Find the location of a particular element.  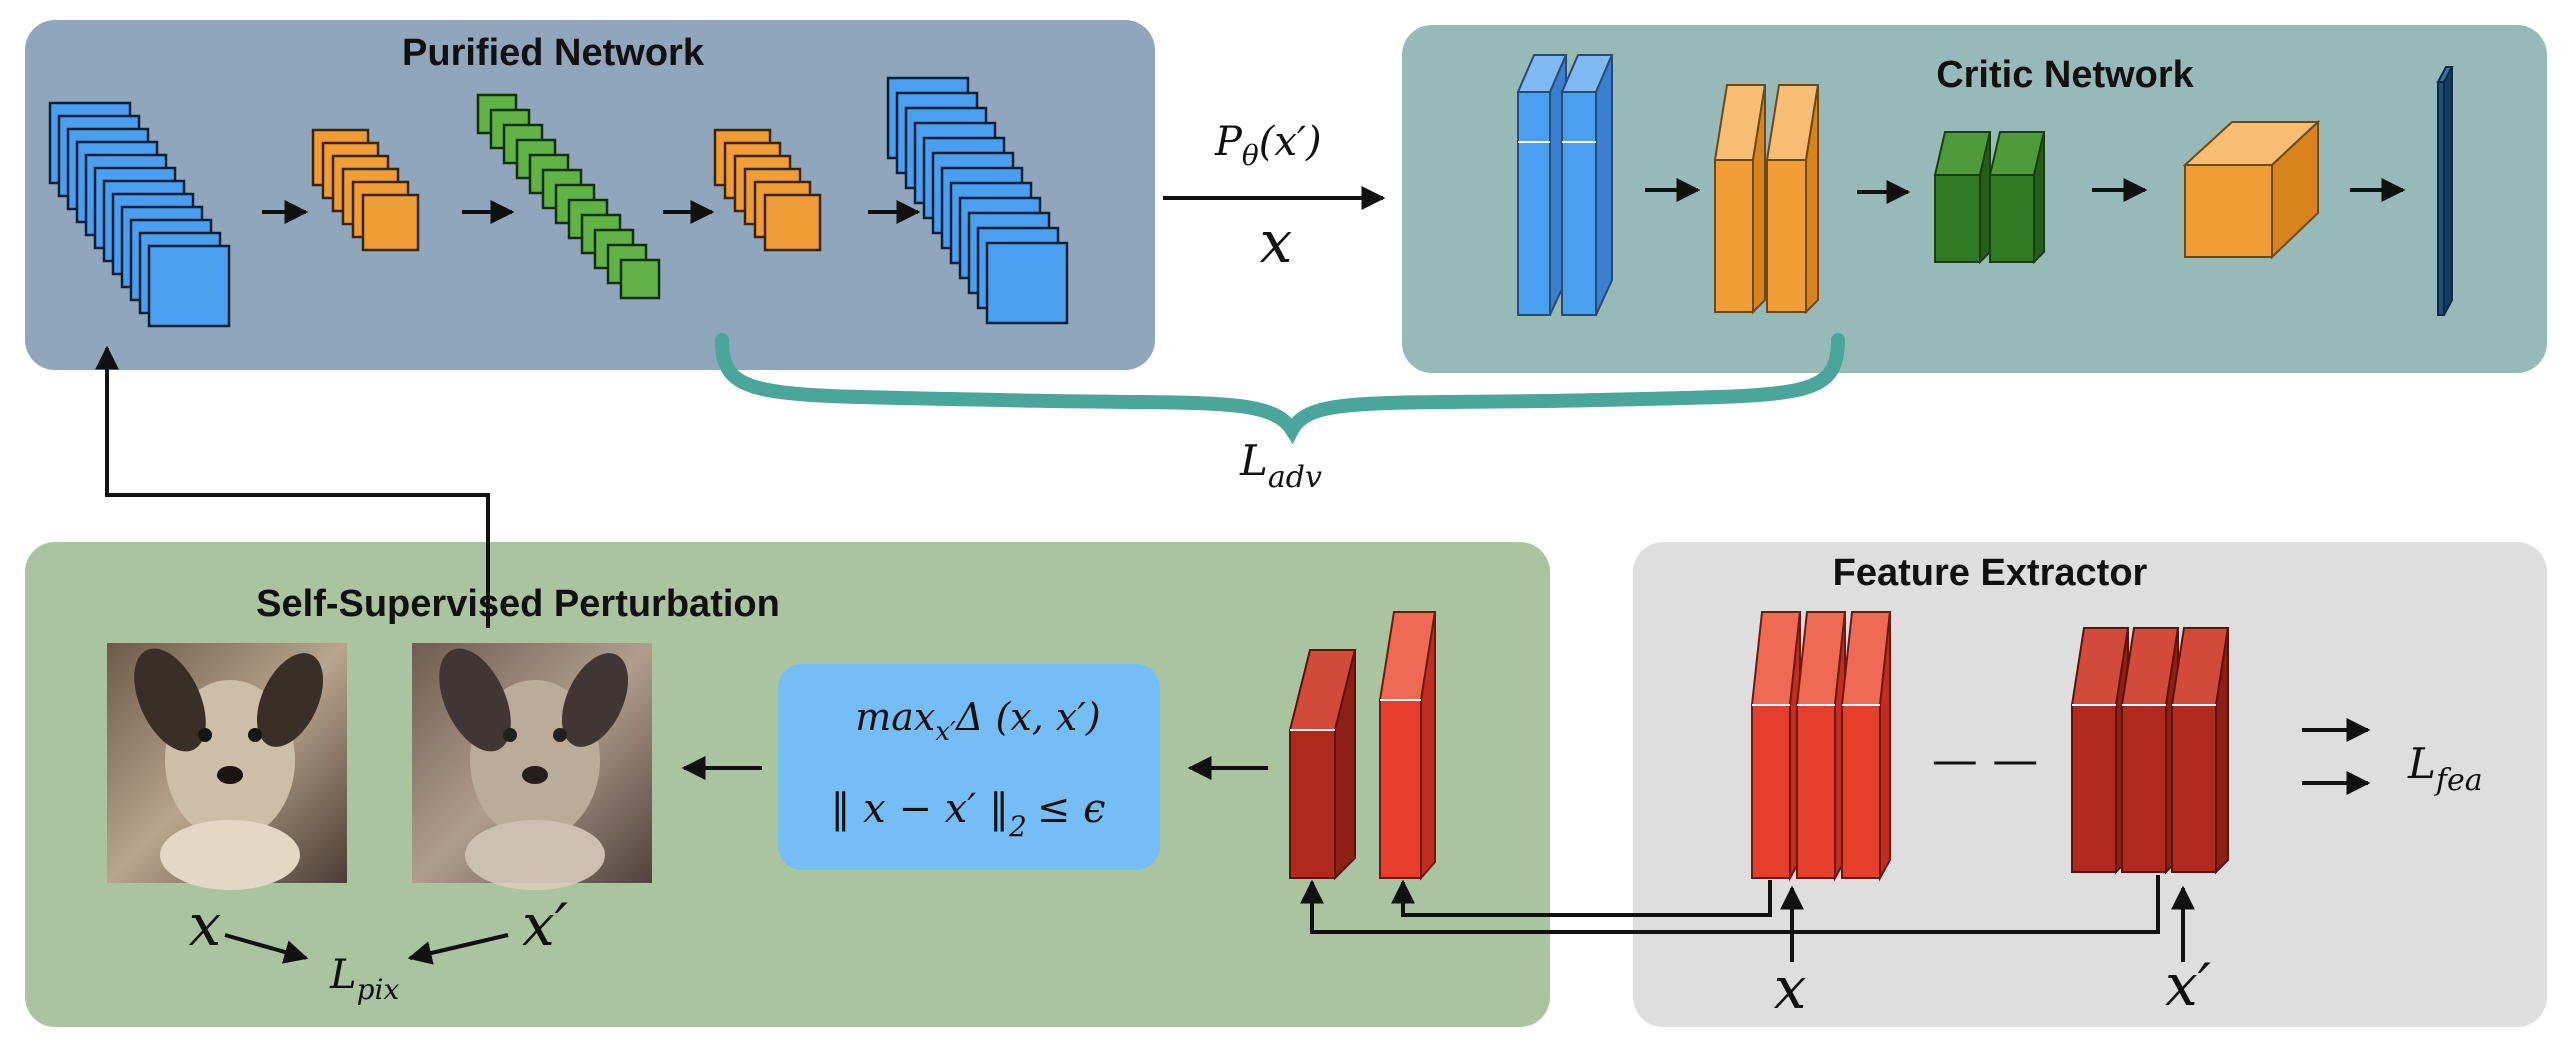

l-fea-label: Lfea is located at coordinates (2445, 768).